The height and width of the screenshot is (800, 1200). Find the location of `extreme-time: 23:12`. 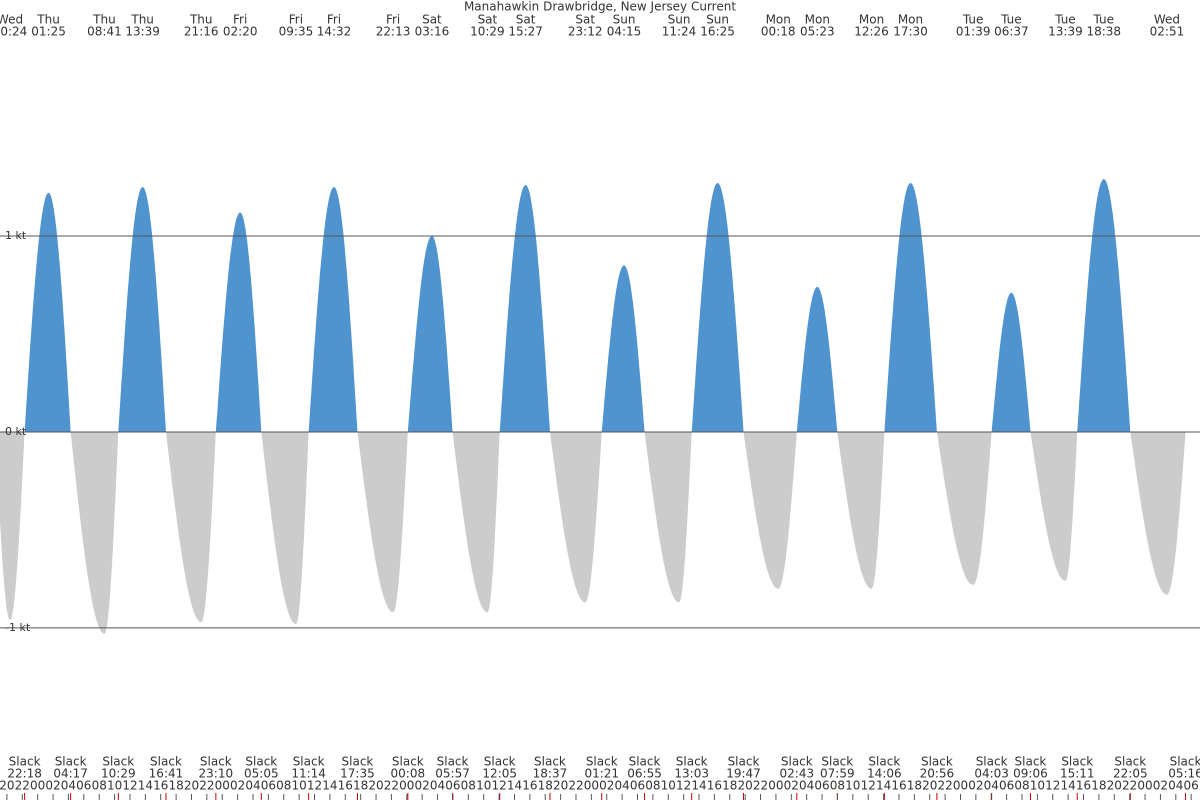

extreme-time: 23:12 is located at coordinates (585, 32).